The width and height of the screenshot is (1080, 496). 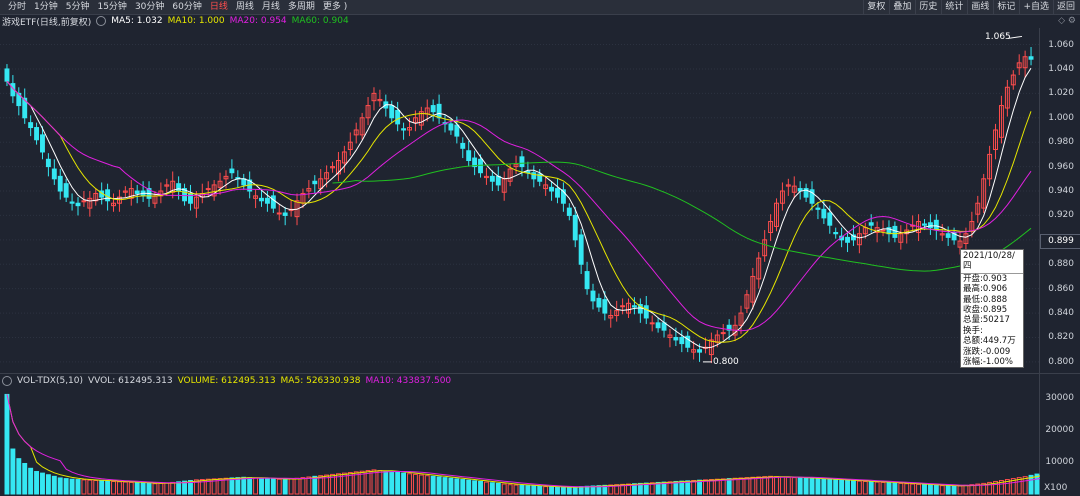 I want to click on high-pointer, so click(x=1015, y=37).